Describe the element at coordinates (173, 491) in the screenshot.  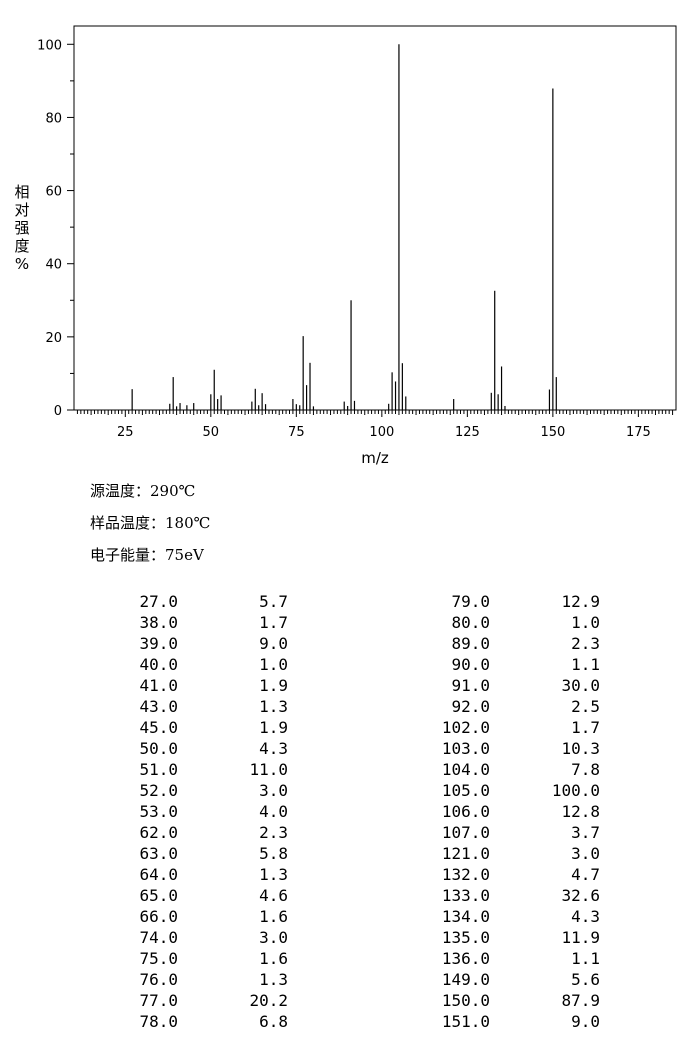
I see `condition-value: 290℃` at that location.